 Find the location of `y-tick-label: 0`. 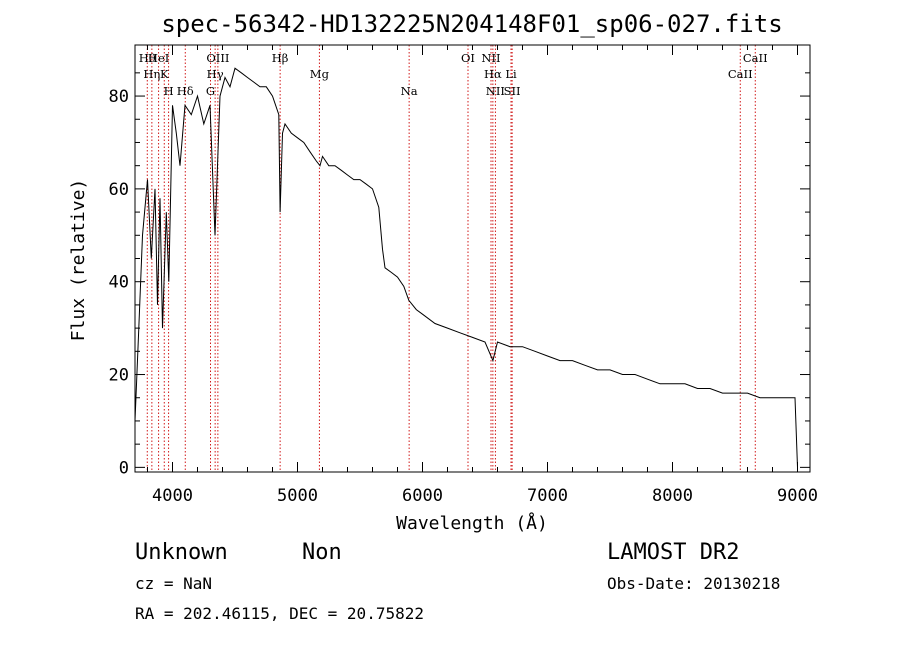

y-tick-label: 0 is located at coordinates (124, 468).